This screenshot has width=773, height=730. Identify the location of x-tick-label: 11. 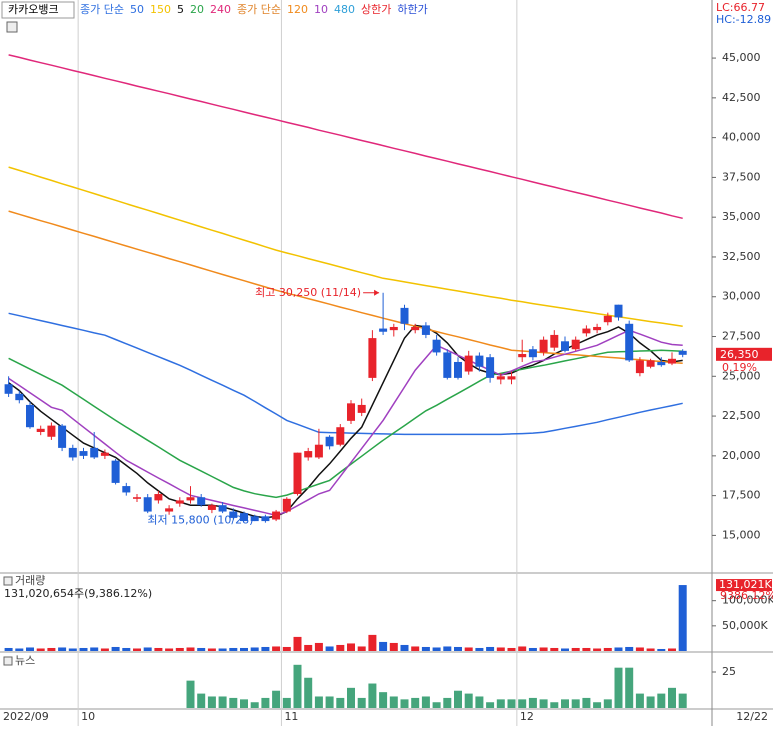
(291, 716).